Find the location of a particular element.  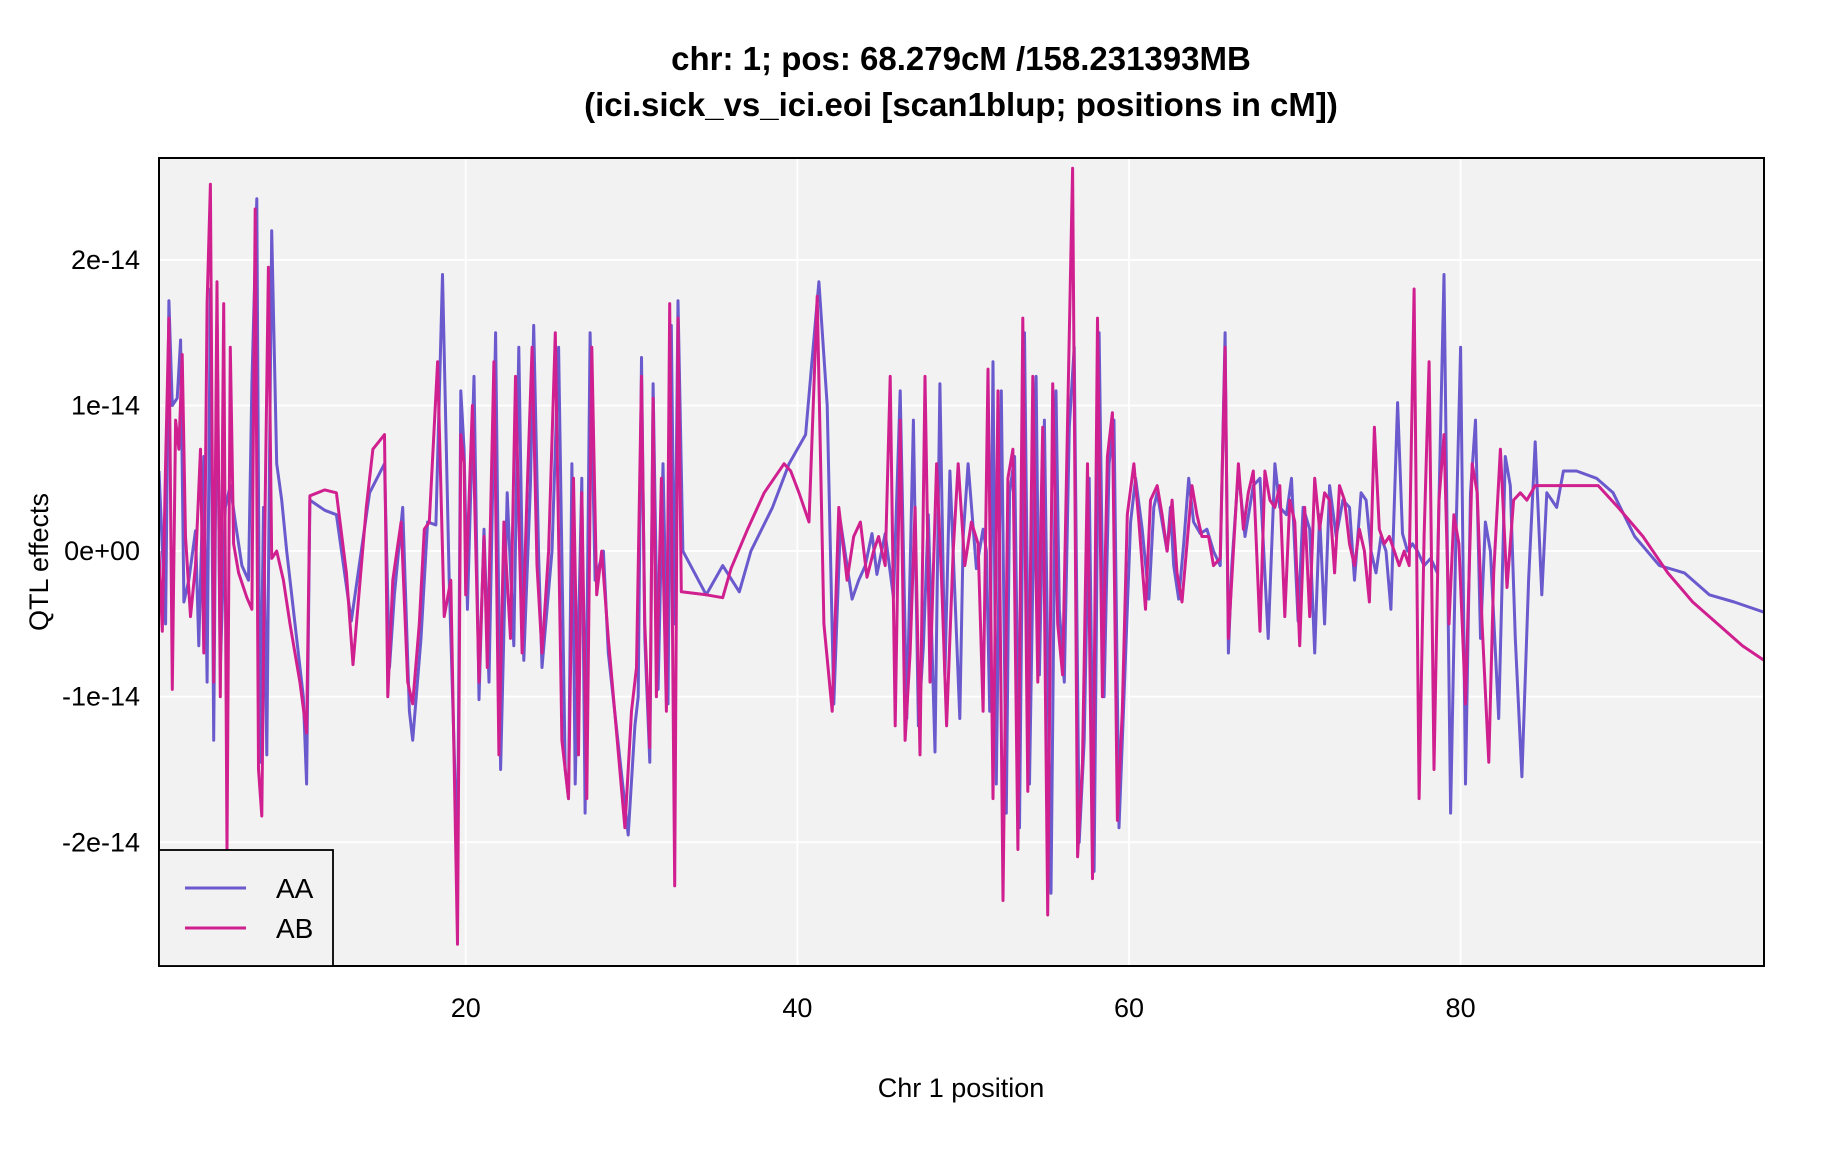

legend-box is located at coordinates (246, 908).